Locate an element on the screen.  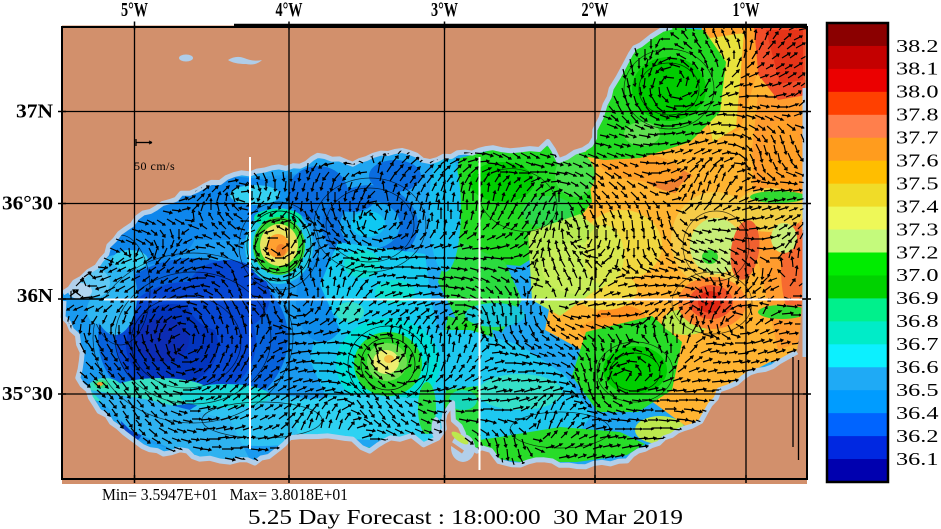
svg-text: 37.8 is located at coordinates (917, 115).